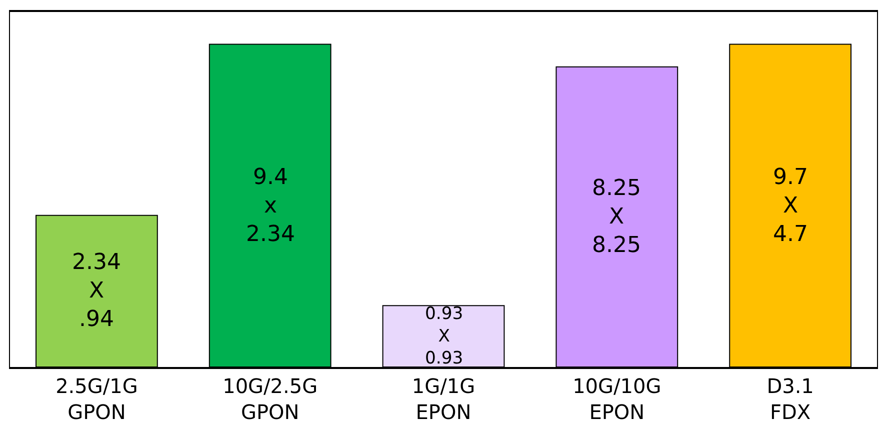 The height and width of the screenshot is (437, 888). I want to click on annotation: 0.93 X 0.93, so click(444, 336).